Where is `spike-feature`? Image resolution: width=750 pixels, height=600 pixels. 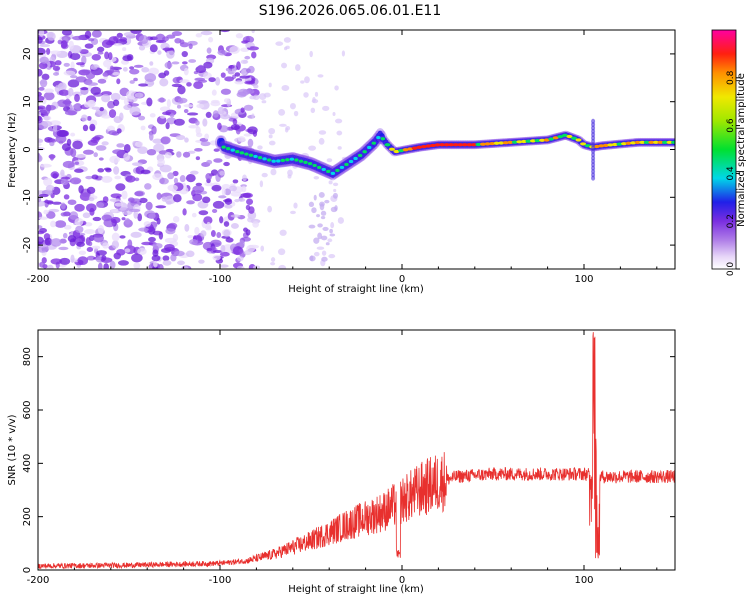
spike-feature is located at coordinates (593, 121).